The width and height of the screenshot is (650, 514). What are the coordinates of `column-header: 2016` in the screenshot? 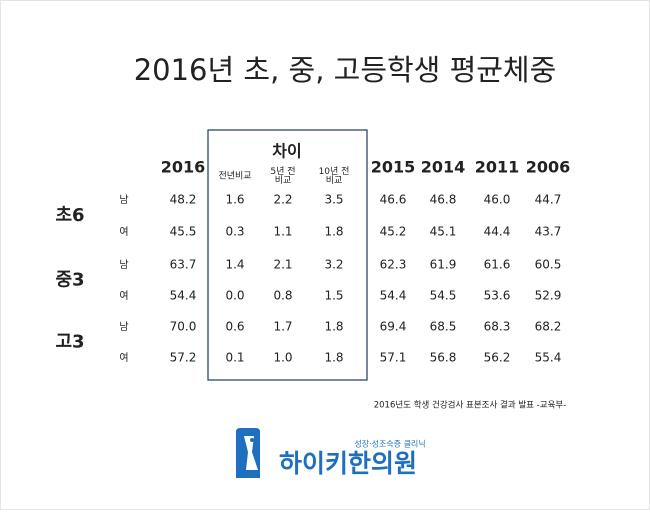 It's located at (183, 167).